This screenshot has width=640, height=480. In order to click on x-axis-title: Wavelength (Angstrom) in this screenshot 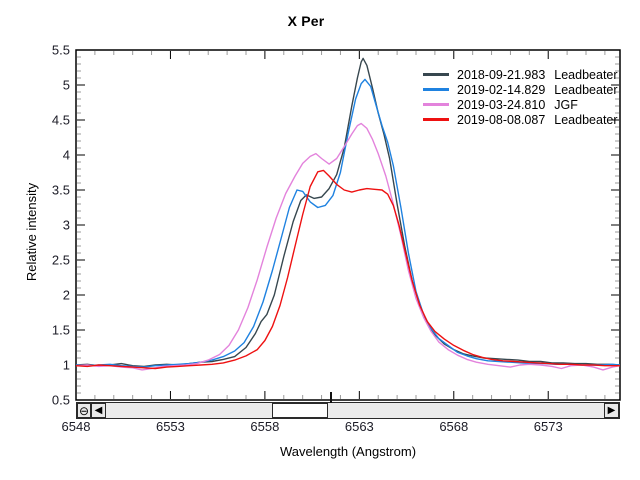, I will do `click(348, 451)`.